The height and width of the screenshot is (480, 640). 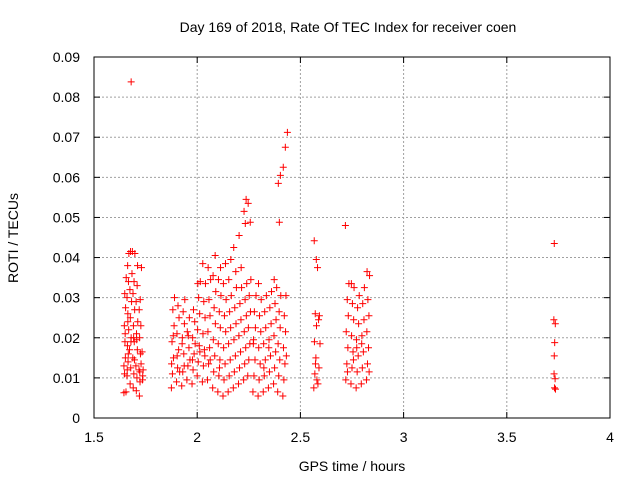 What do you see at coordinates (76, 418) in the screenshot?
I see `y-tick-label: 0` at bounding box center [76, 418].